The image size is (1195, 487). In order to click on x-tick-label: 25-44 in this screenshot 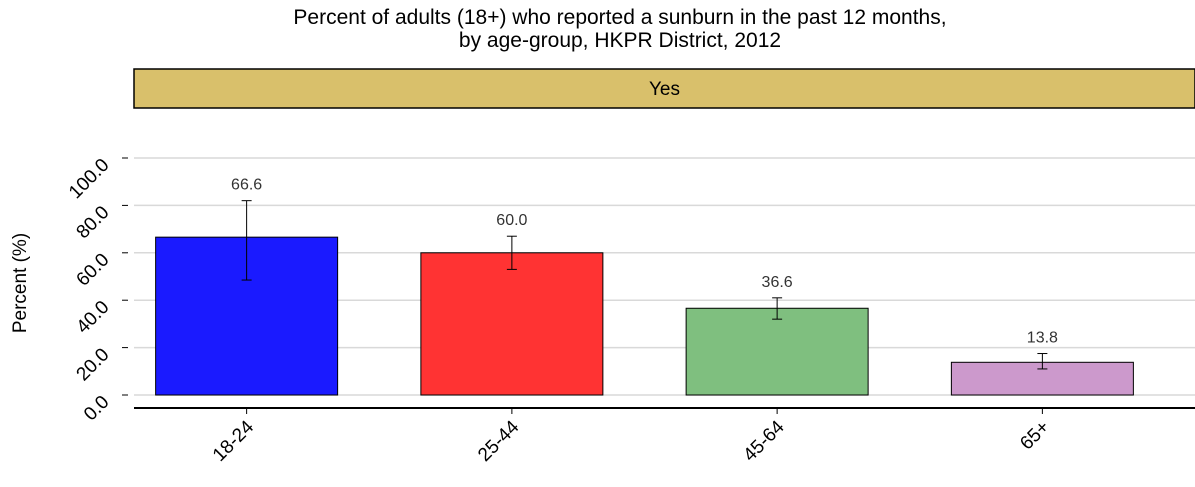, I will do `click(499, 441)`.